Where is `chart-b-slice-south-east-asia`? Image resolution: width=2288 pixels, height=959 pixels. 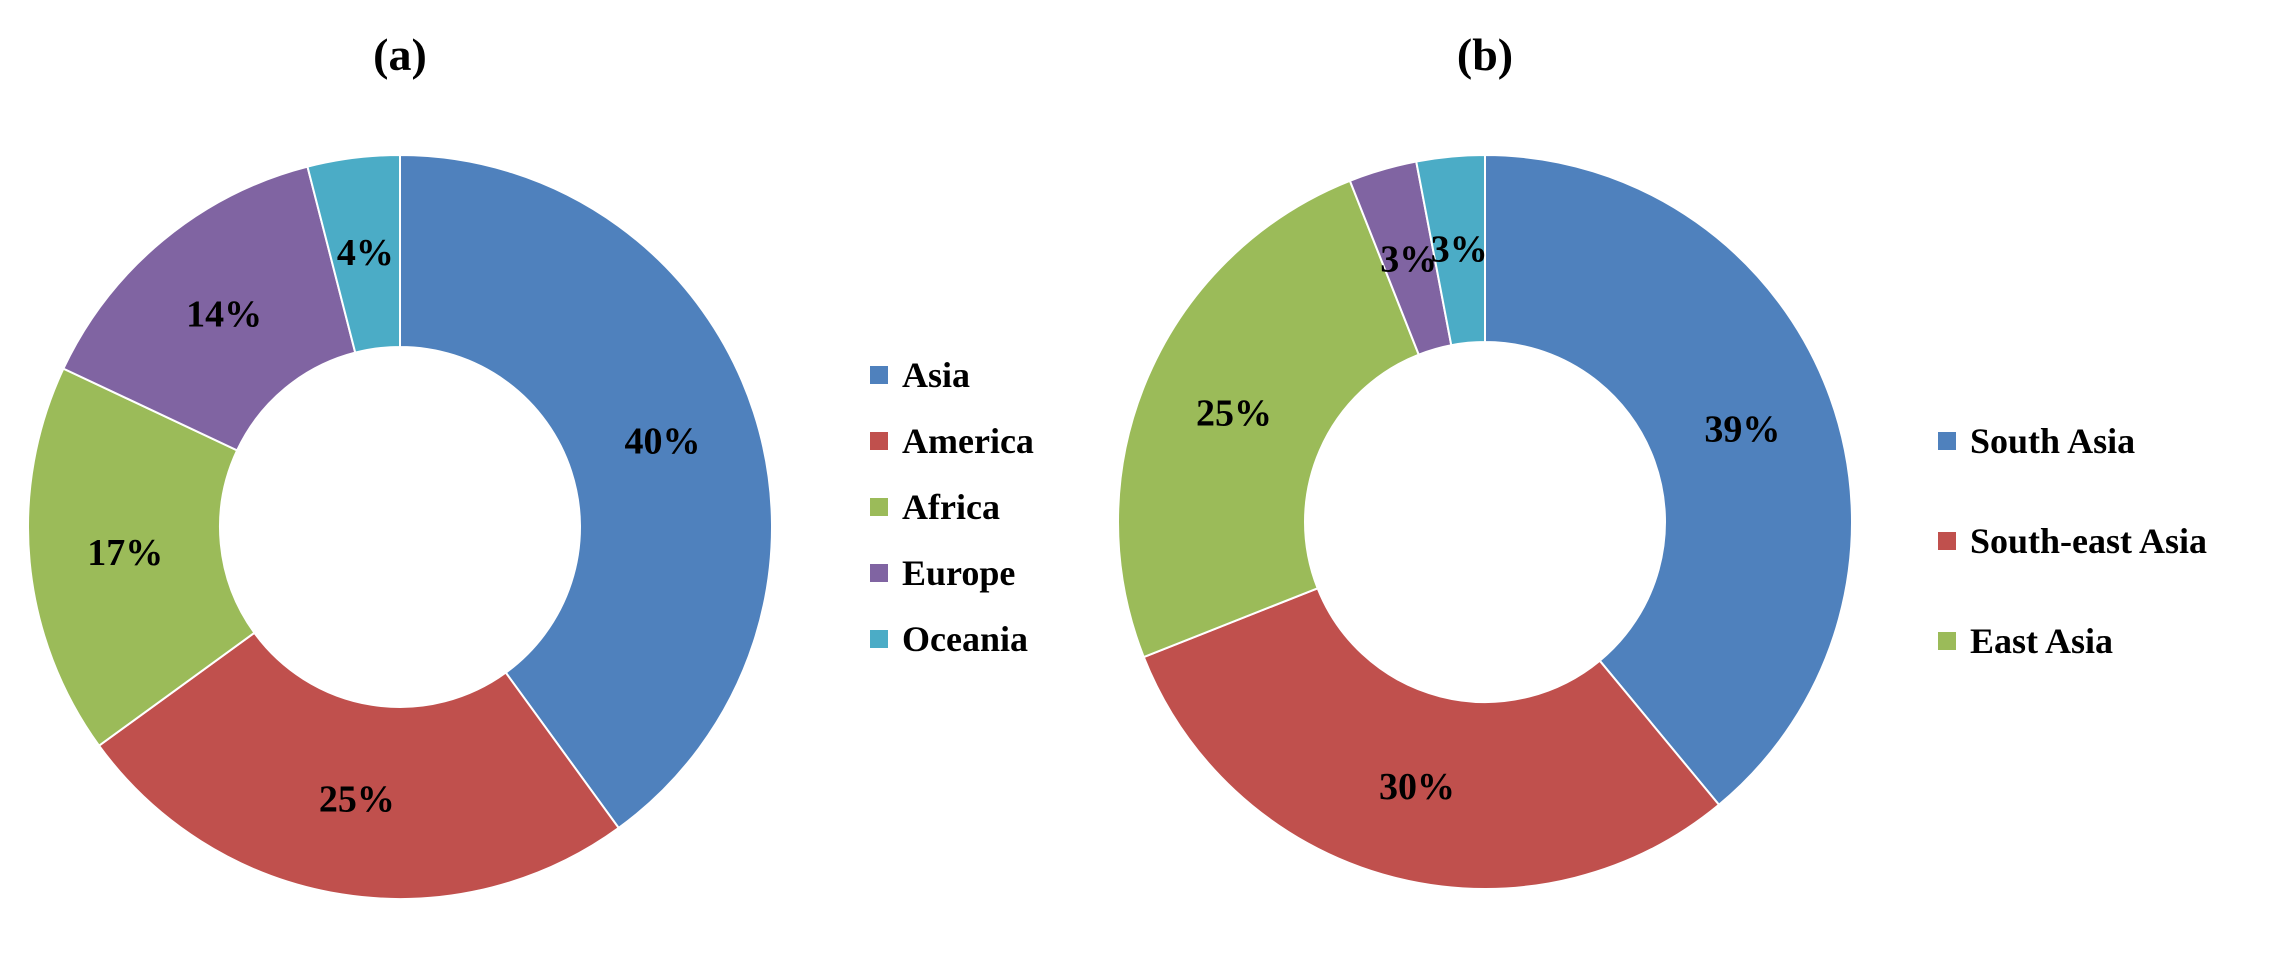
chart-b-slice-south-east-asia is located at coordinates (1431, 738).